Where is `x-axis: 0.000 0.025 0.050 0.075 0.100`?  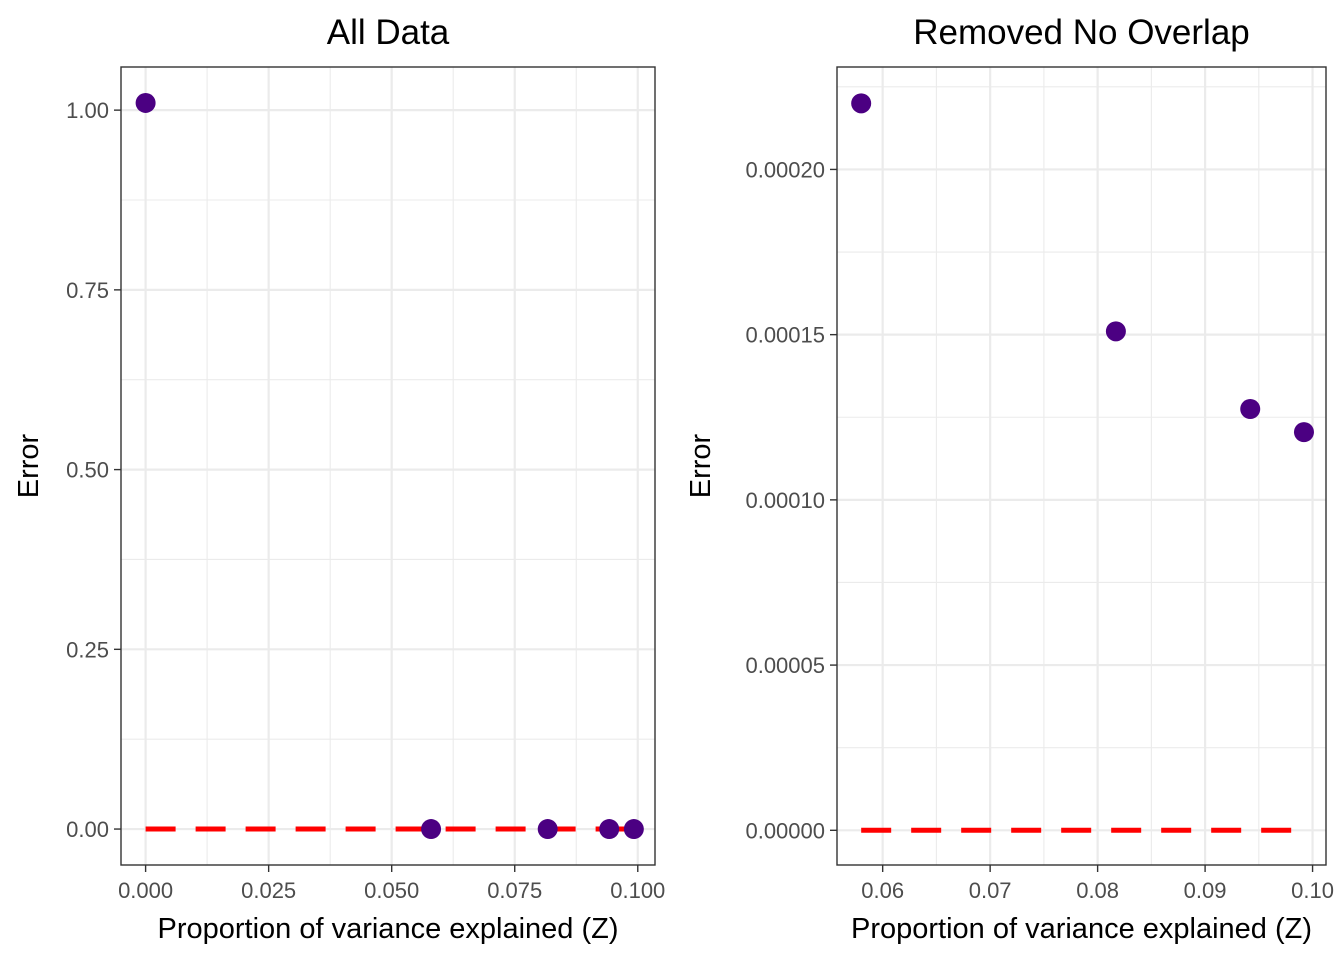 x-axis: 0.000 0.025 0.050 0.075 0.100 is located at coordinates (391, 884).